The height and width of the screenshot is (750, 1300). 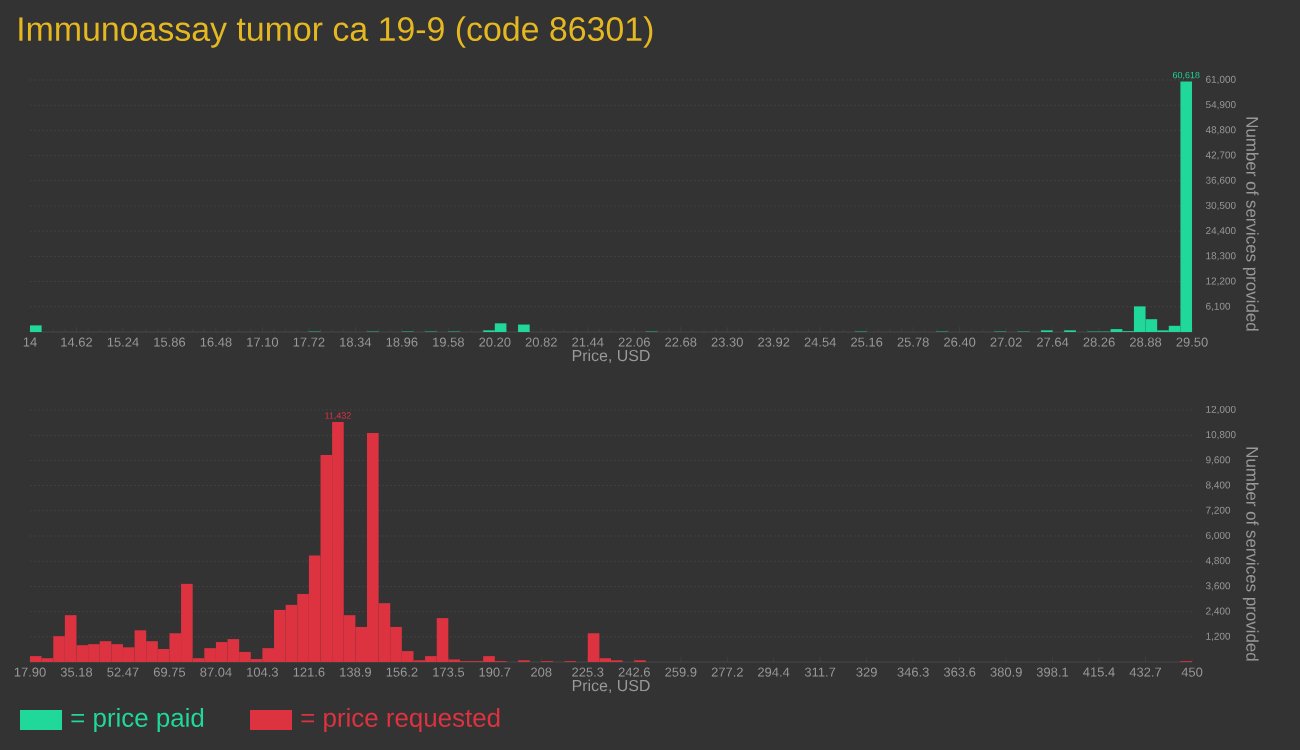 I want to click on x-tick-label: 14, so click(x=30, y=342).